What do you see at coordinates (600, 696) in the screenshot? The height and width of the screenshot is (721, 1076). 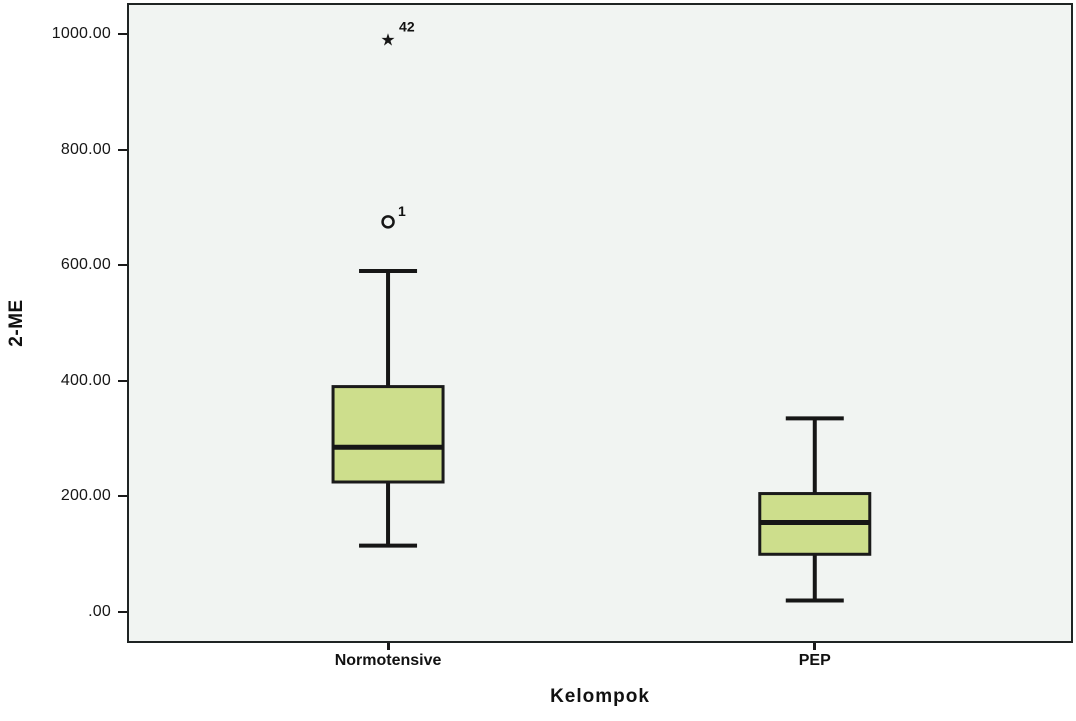 I see `x-axis-title: Kelompok` at bounding box center [600, 696].